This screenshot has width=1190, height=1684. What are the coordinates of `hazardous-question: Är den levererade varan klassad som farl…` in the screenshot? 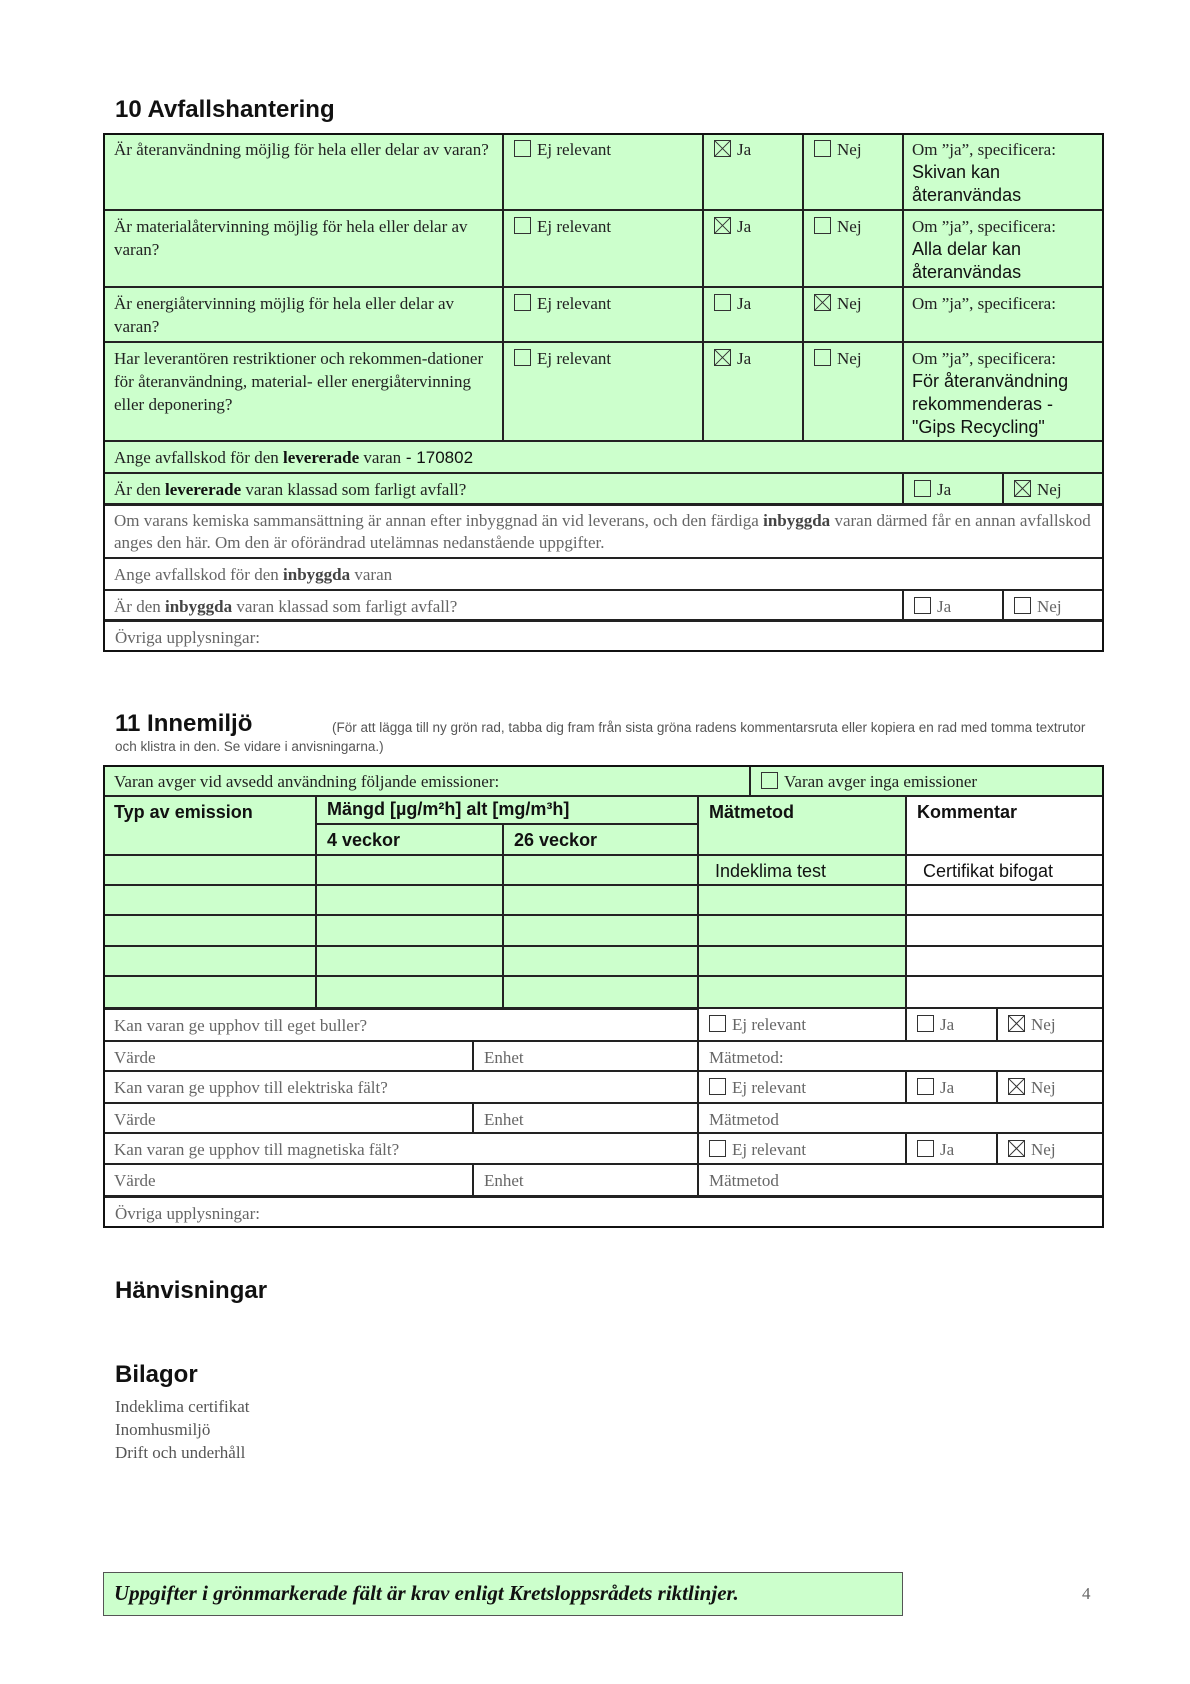 It's located at (503, 488).